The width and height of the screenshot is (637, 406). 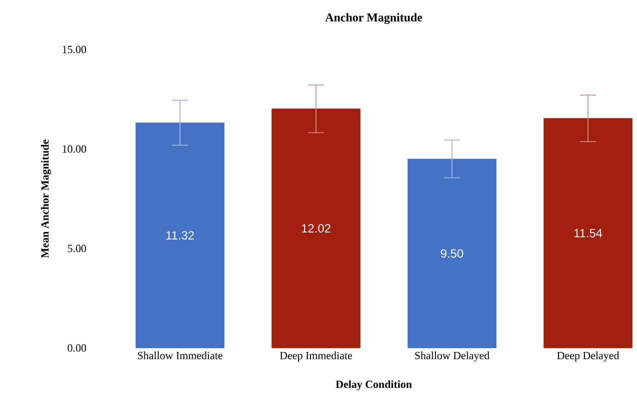 I want to click on x-tick-label: Deep Immediate, so click(x=316, y=357).